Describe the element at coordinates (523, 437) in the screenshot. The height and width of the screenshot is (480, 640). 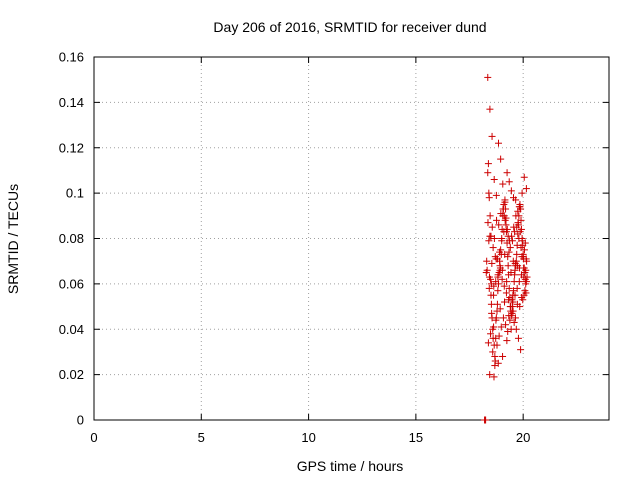
I see `x-tick-label: 20` at that location.